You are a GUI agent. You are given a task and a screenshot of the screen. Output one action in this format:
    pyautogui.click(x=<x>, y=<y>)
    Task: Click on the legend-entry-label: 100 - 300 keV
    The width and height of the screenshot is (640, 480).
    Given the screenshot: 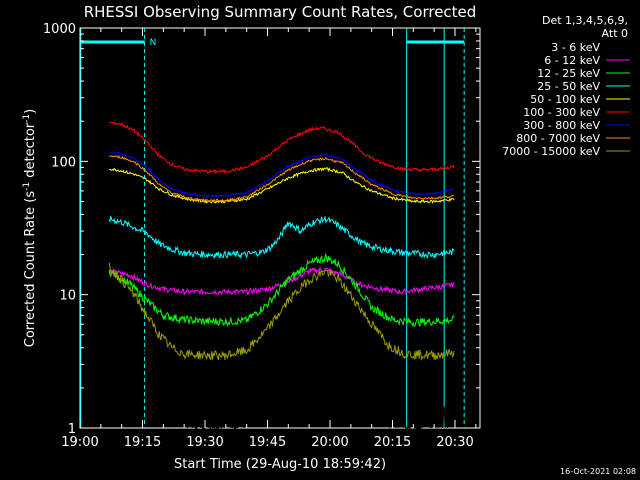 What is the action you would take?
    pyautogui.click(x=561, y=112)
    